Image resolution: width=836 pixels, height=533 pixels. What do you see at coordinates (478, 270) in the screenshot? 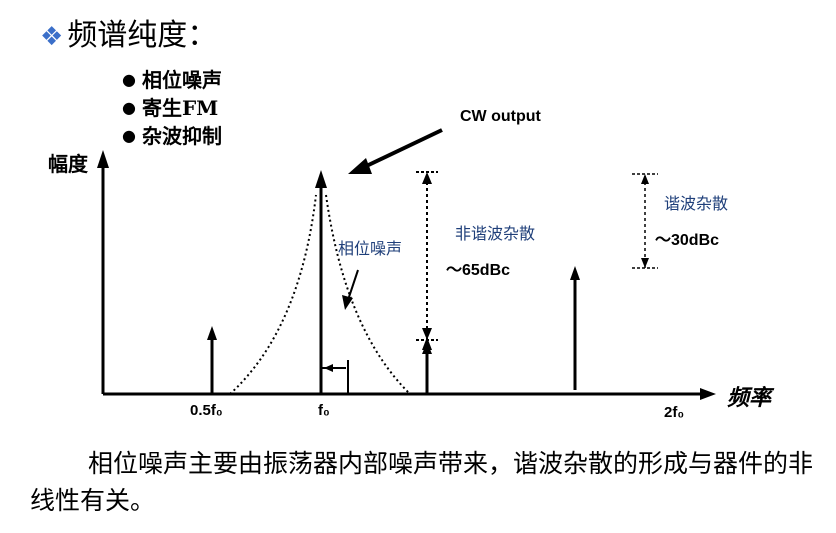
I see `nonharmonic-level: ～65dBc` at bounding box center [478, 270].